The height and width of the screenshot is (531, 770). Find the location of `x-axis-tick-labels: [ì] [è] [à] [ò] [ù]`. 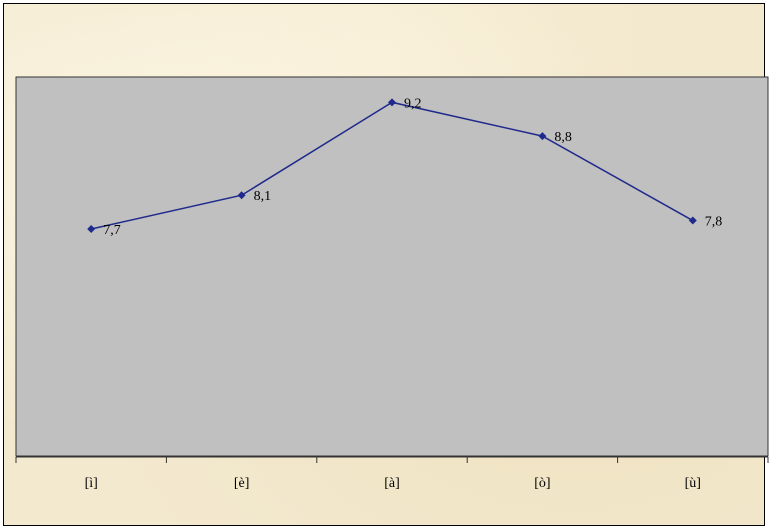

x-axis-tick-labels: [ì] [è] [à] [ò] [ù] is located at coordinates (393, 483).